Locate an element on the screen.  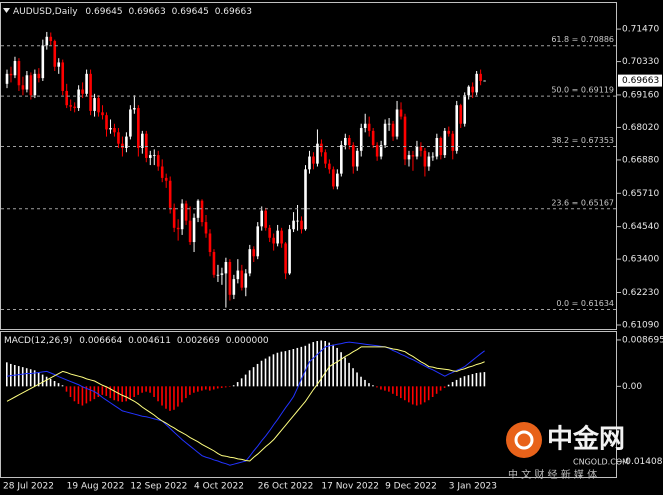
current-price-box is located at coordinates (640, 80).